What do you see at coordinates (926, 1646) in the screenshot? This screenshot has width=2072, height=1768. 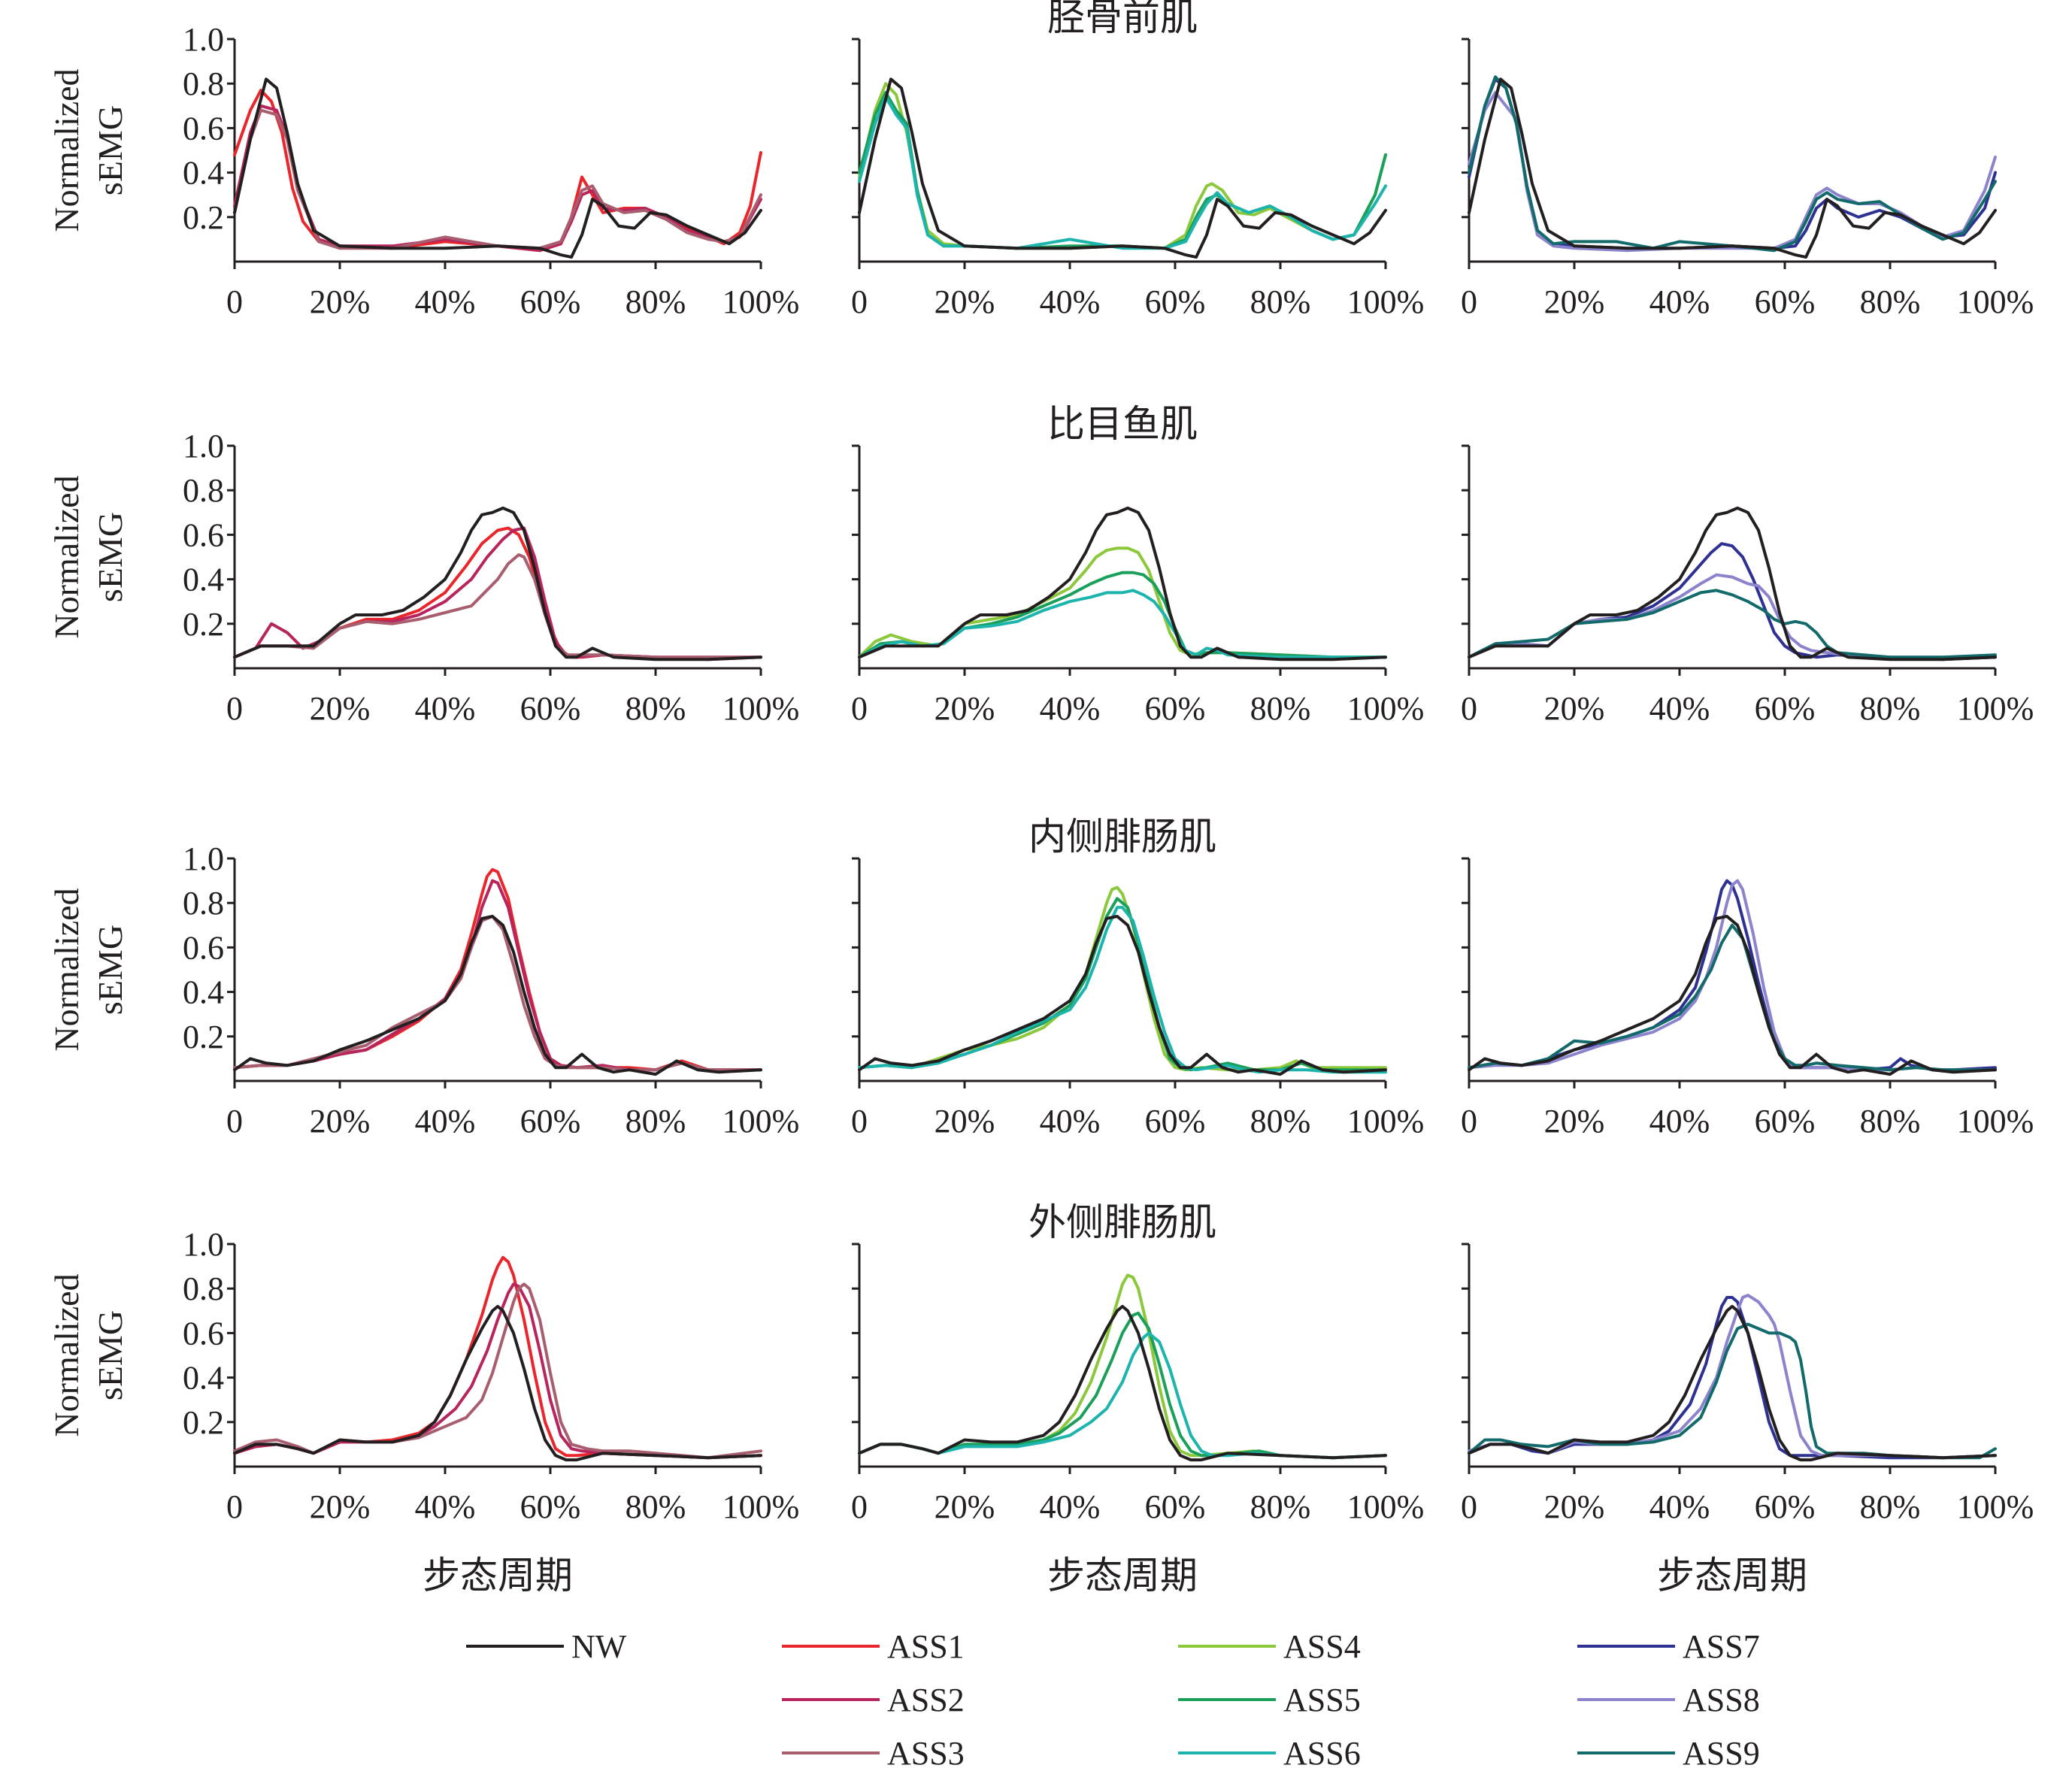 I see `legend-label-ass1: ASS1` at bounding box center [926, 1646].